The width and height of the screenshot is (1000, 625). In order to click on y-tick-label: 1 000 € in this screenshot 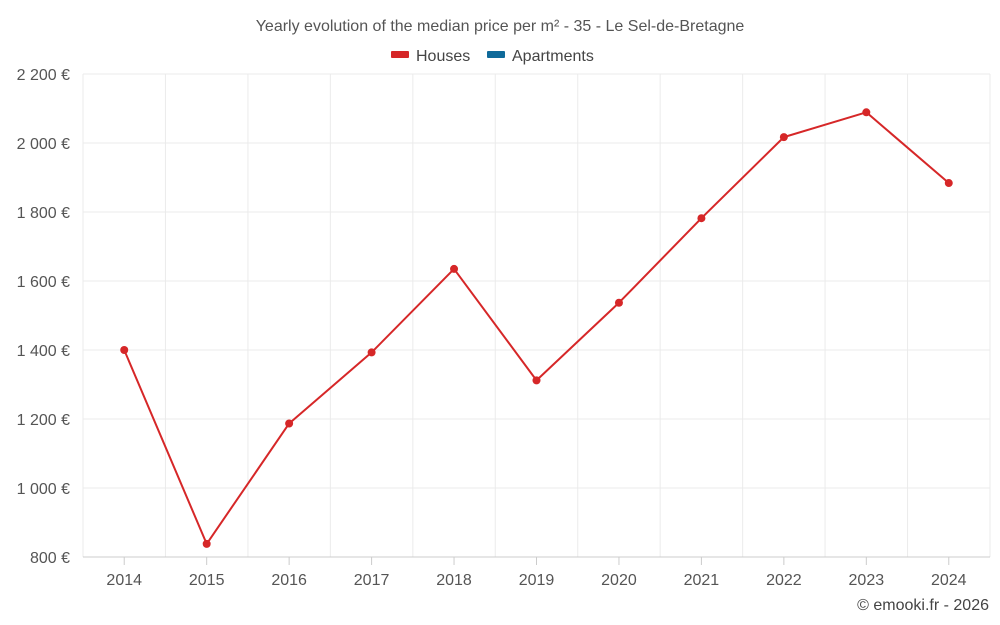, I will do `click(43, 489)`.